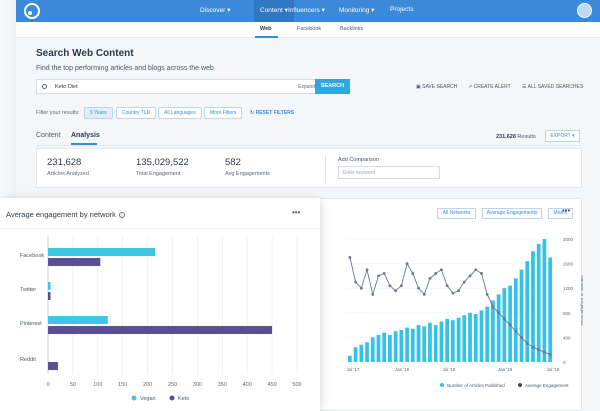  What do you see at coordinates (296, 385) in the screenshot?
I see `x-tick-label: 500` at bounding box center [296, 385].